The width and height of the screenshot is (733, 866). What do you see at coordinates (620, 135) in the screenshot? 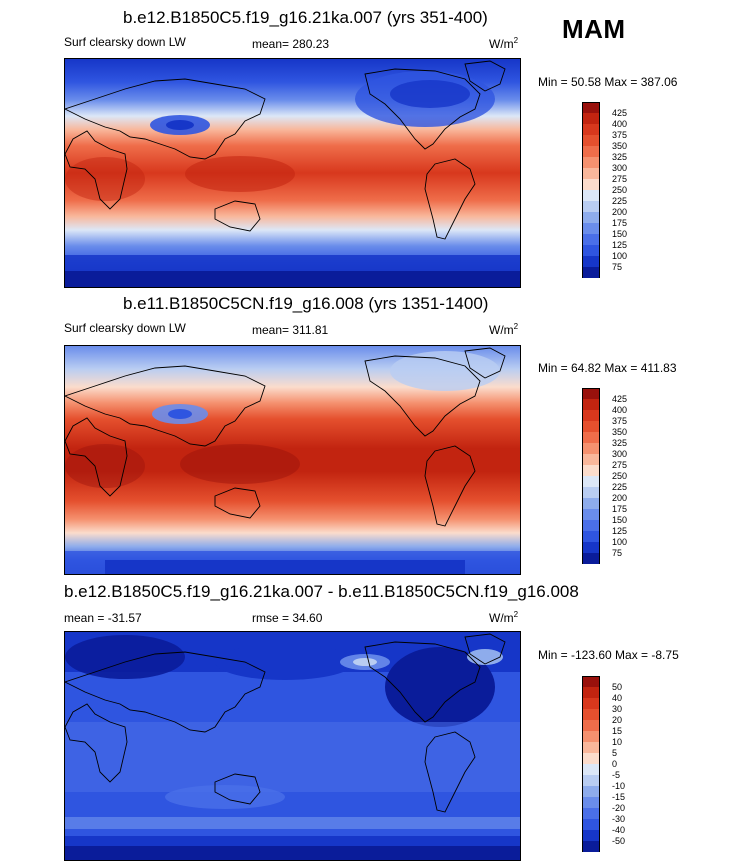
I see `colorbar-label: 375` at bounding box center [620, 135].